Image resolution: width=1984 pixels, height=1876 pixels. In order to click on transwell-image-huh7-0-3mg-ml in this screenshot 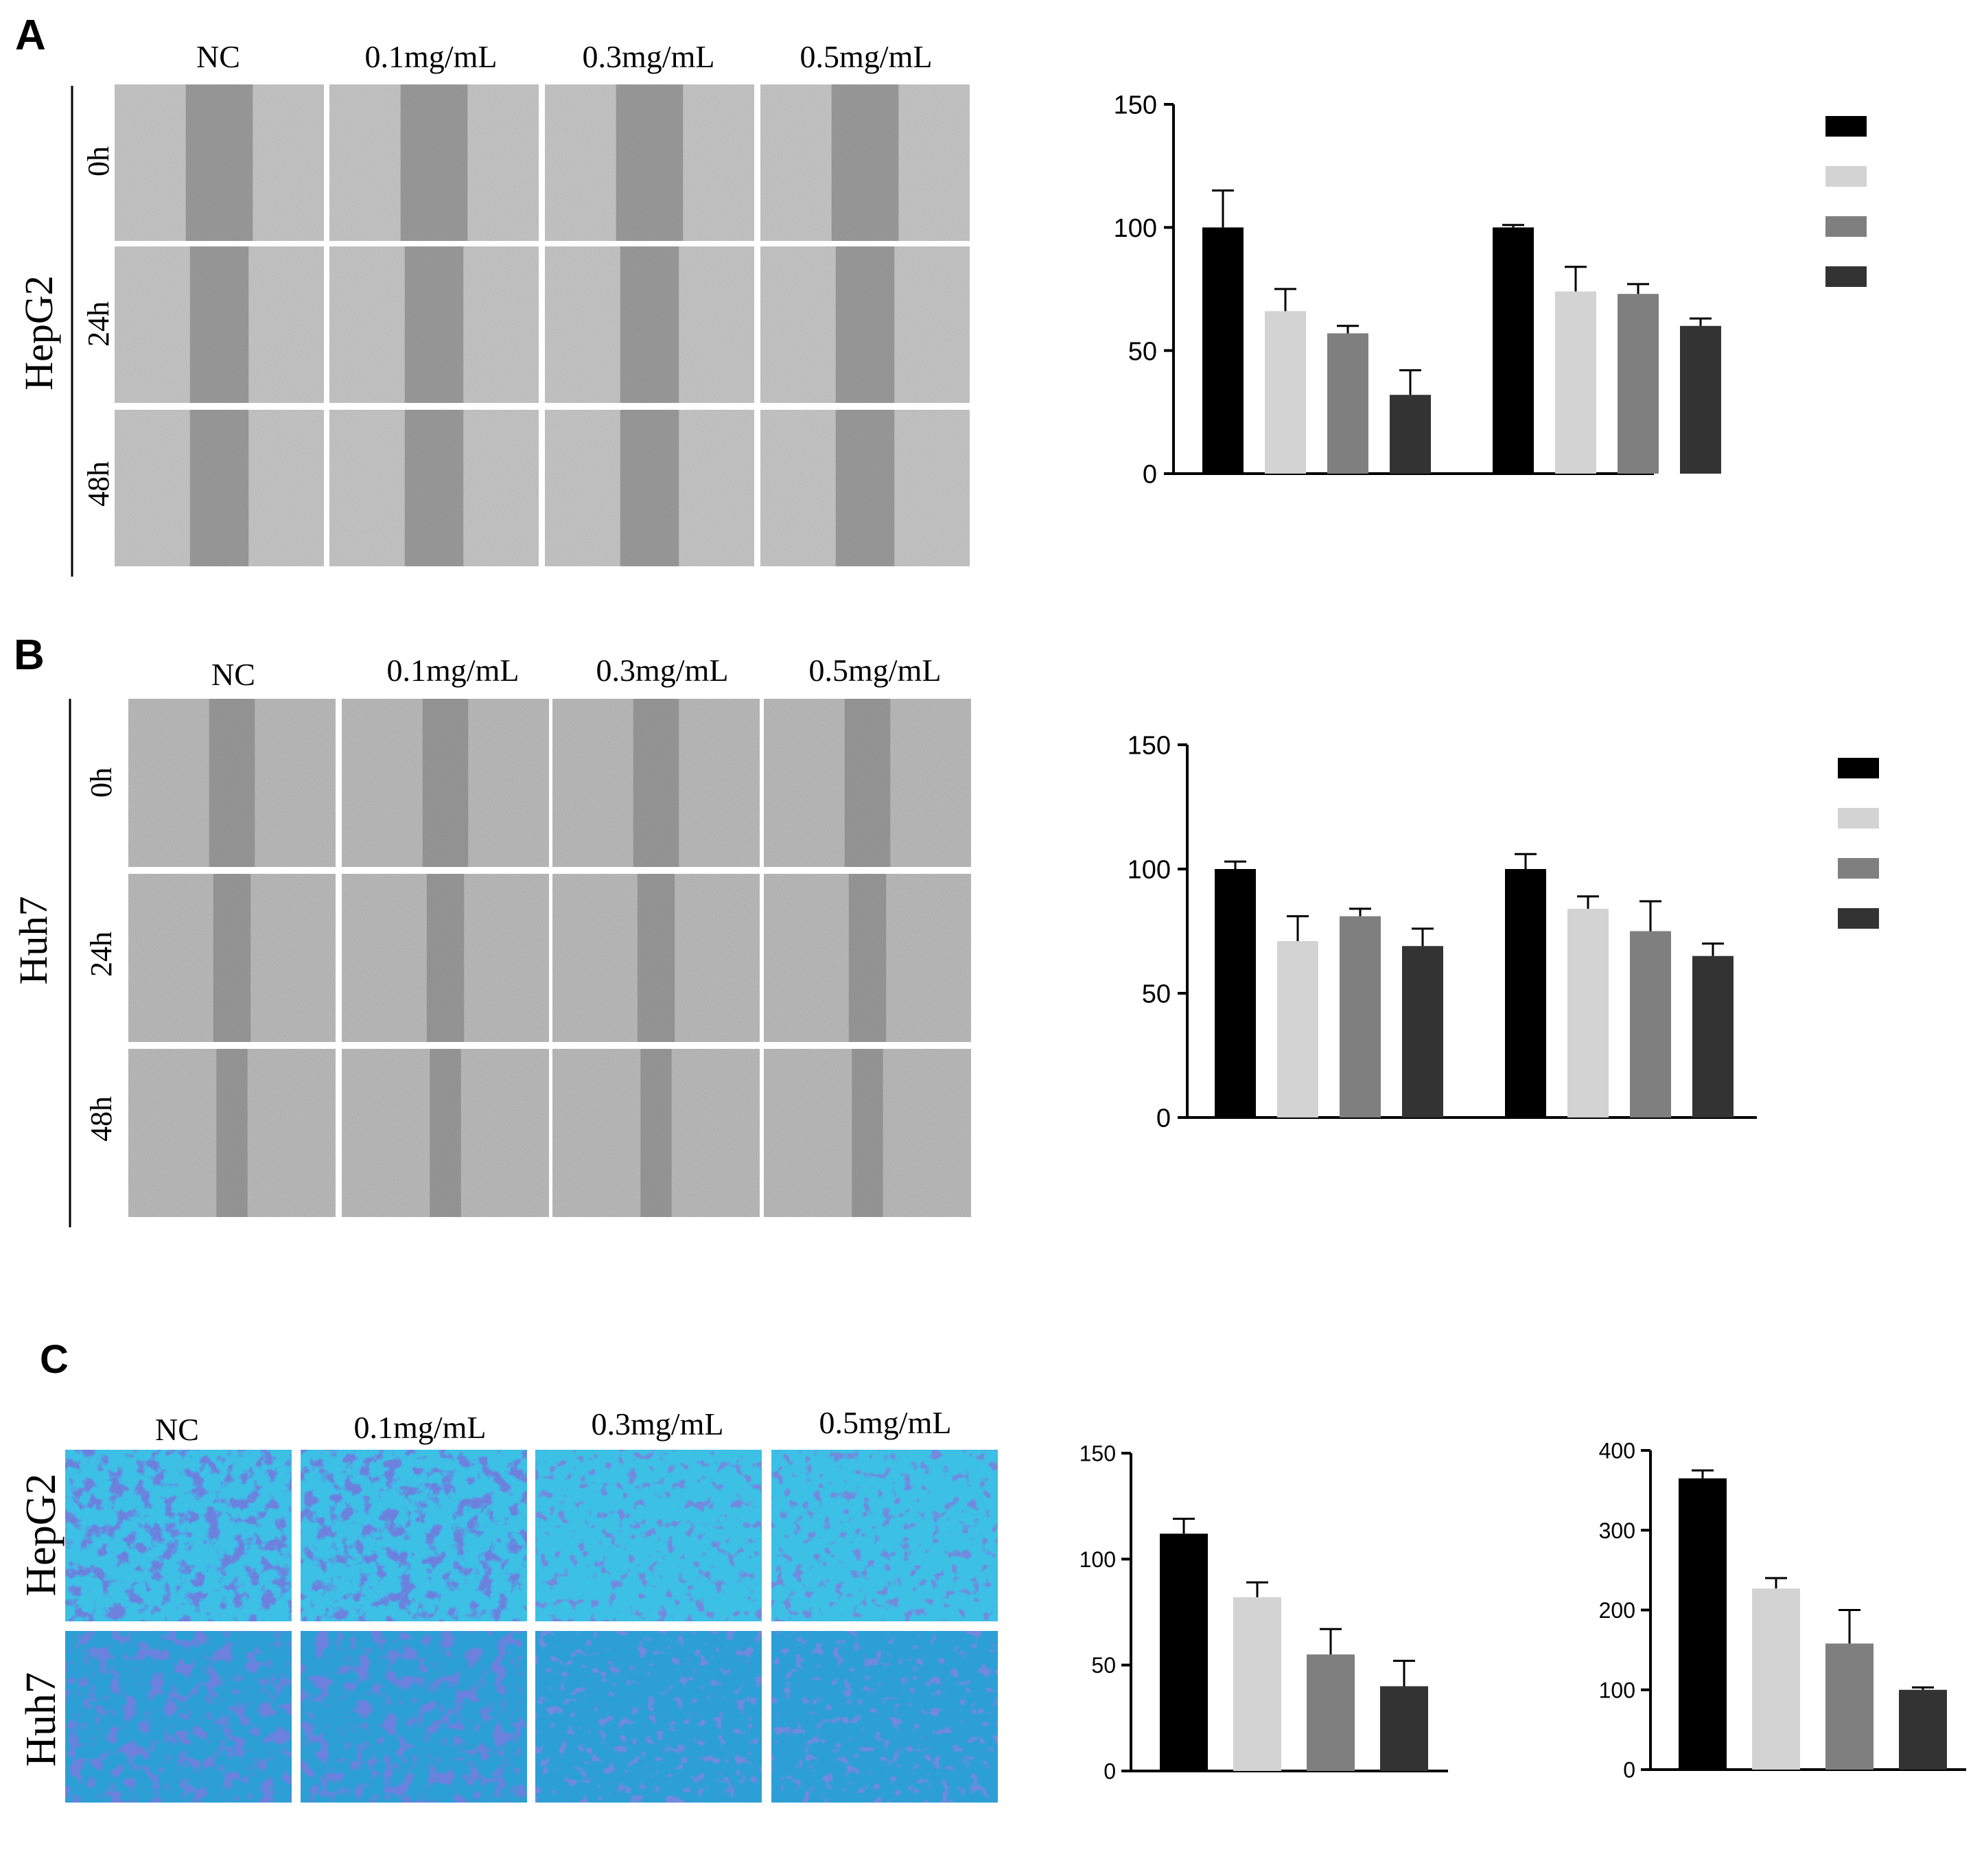, I will do `click(648, 1717)`.